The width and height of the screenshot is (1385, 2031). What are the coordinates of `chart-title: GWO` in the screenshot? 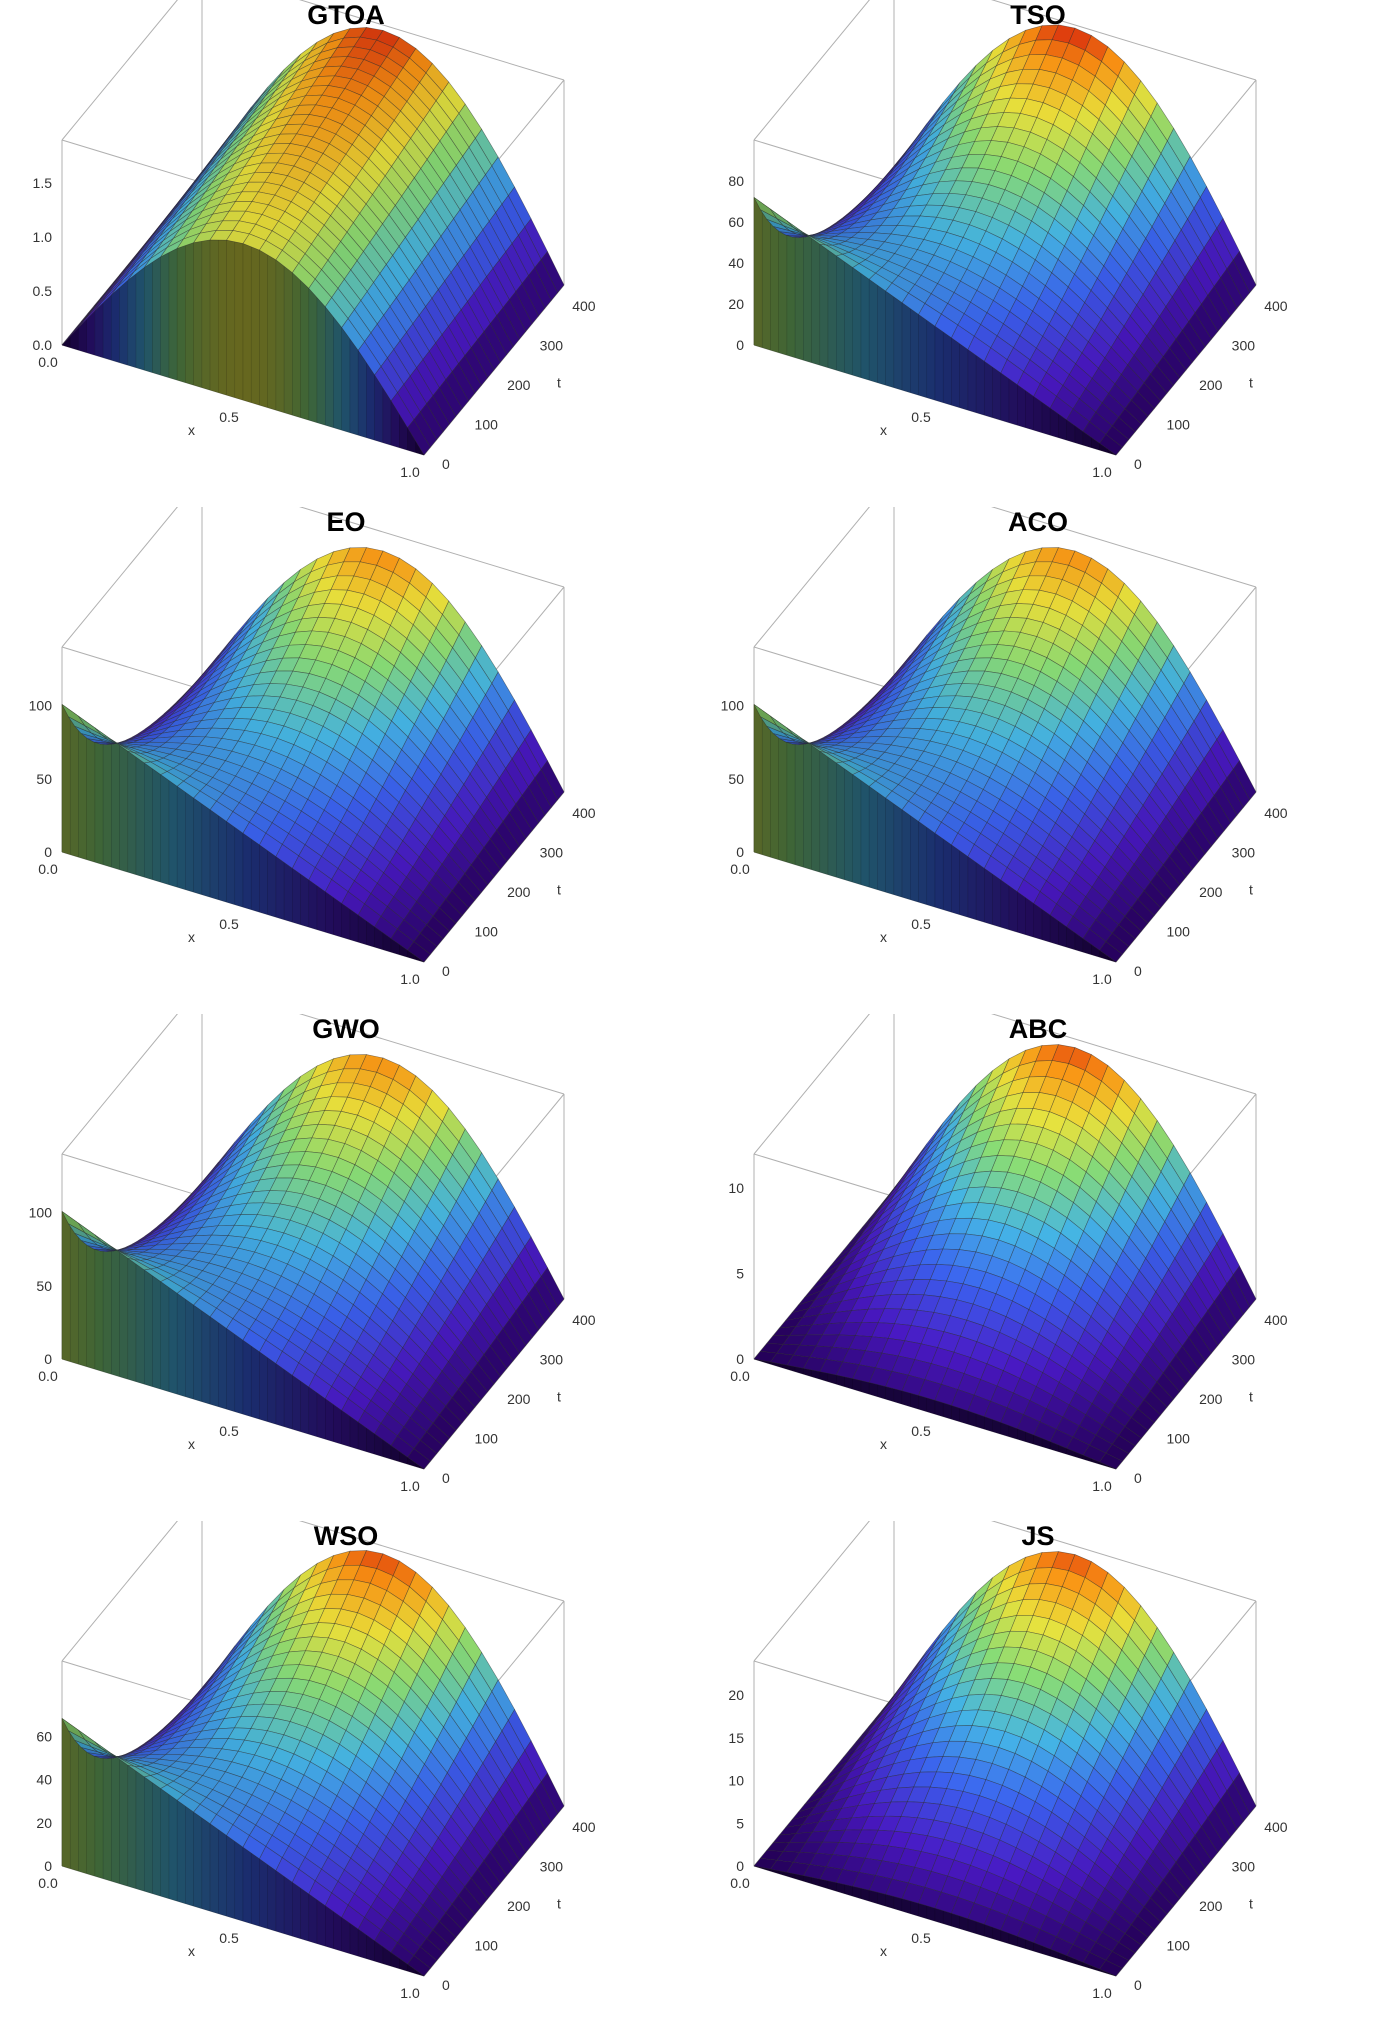 It's located at (346, 1029).